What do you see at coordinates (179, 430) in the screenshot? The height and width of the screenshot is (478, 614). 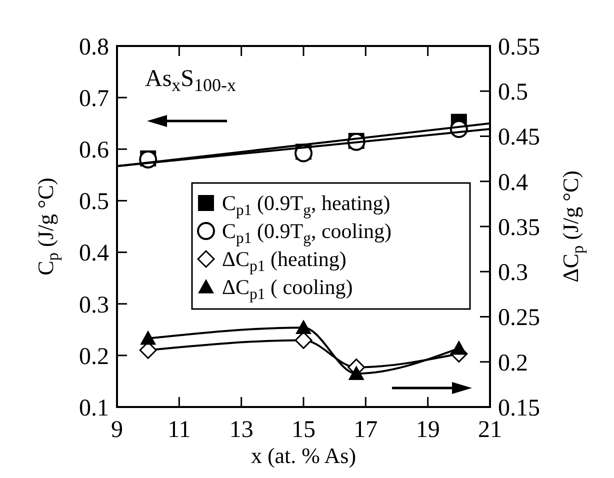 I see `x-tick-label: 11` at bounding box center [179, 430].